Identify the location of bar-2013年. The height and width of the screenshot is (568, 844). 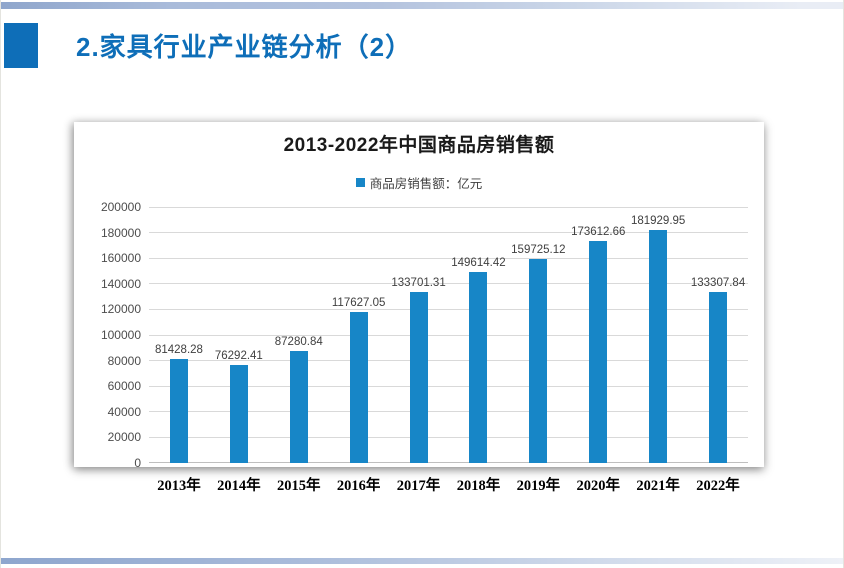
(178, 410).